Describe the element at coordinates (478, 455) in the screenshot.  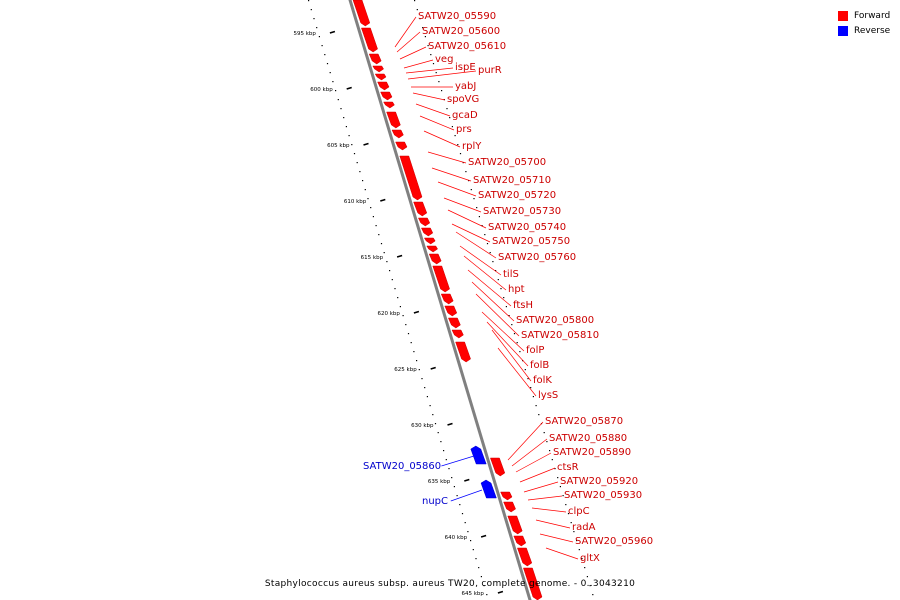
I see `reverse-gene` at that location.